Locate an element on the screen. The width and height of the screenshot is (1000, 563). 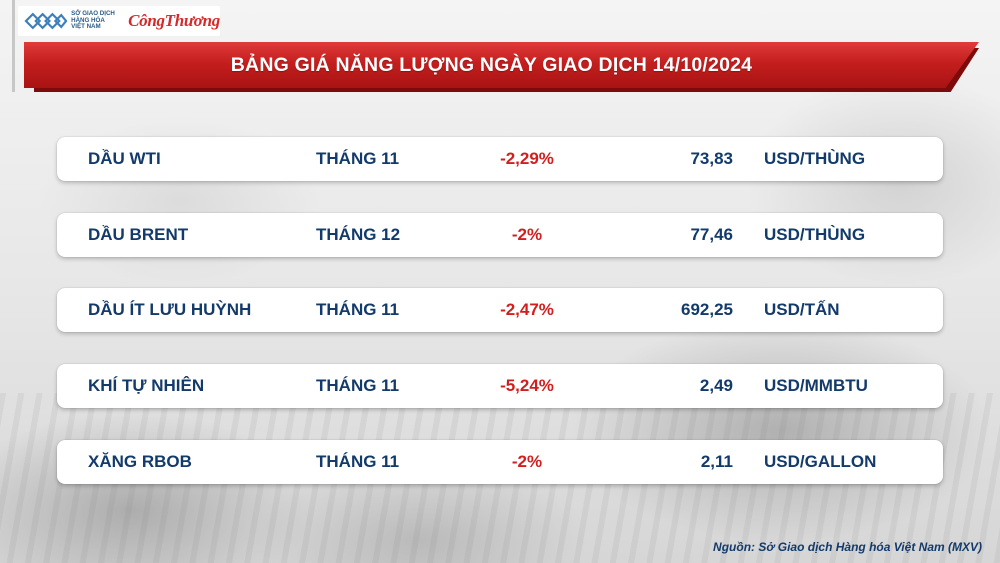
exchange-logo-text: SỞ GIAO DỊCH HÀNG HÓA VIỆT NAM is located at coordinates (95, 21).